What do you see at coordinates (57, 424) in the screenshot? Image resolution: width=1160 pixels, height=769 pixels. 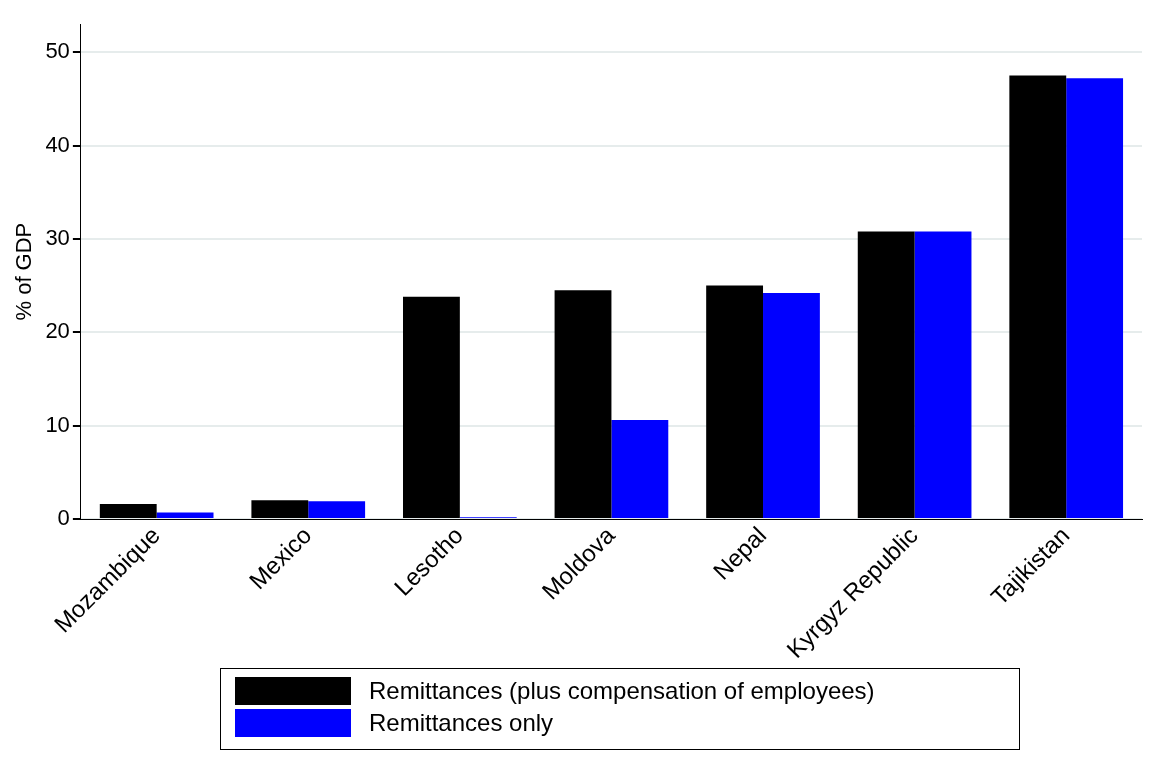 I see `y-tick-label: 10` at bounding box center [57, 424].